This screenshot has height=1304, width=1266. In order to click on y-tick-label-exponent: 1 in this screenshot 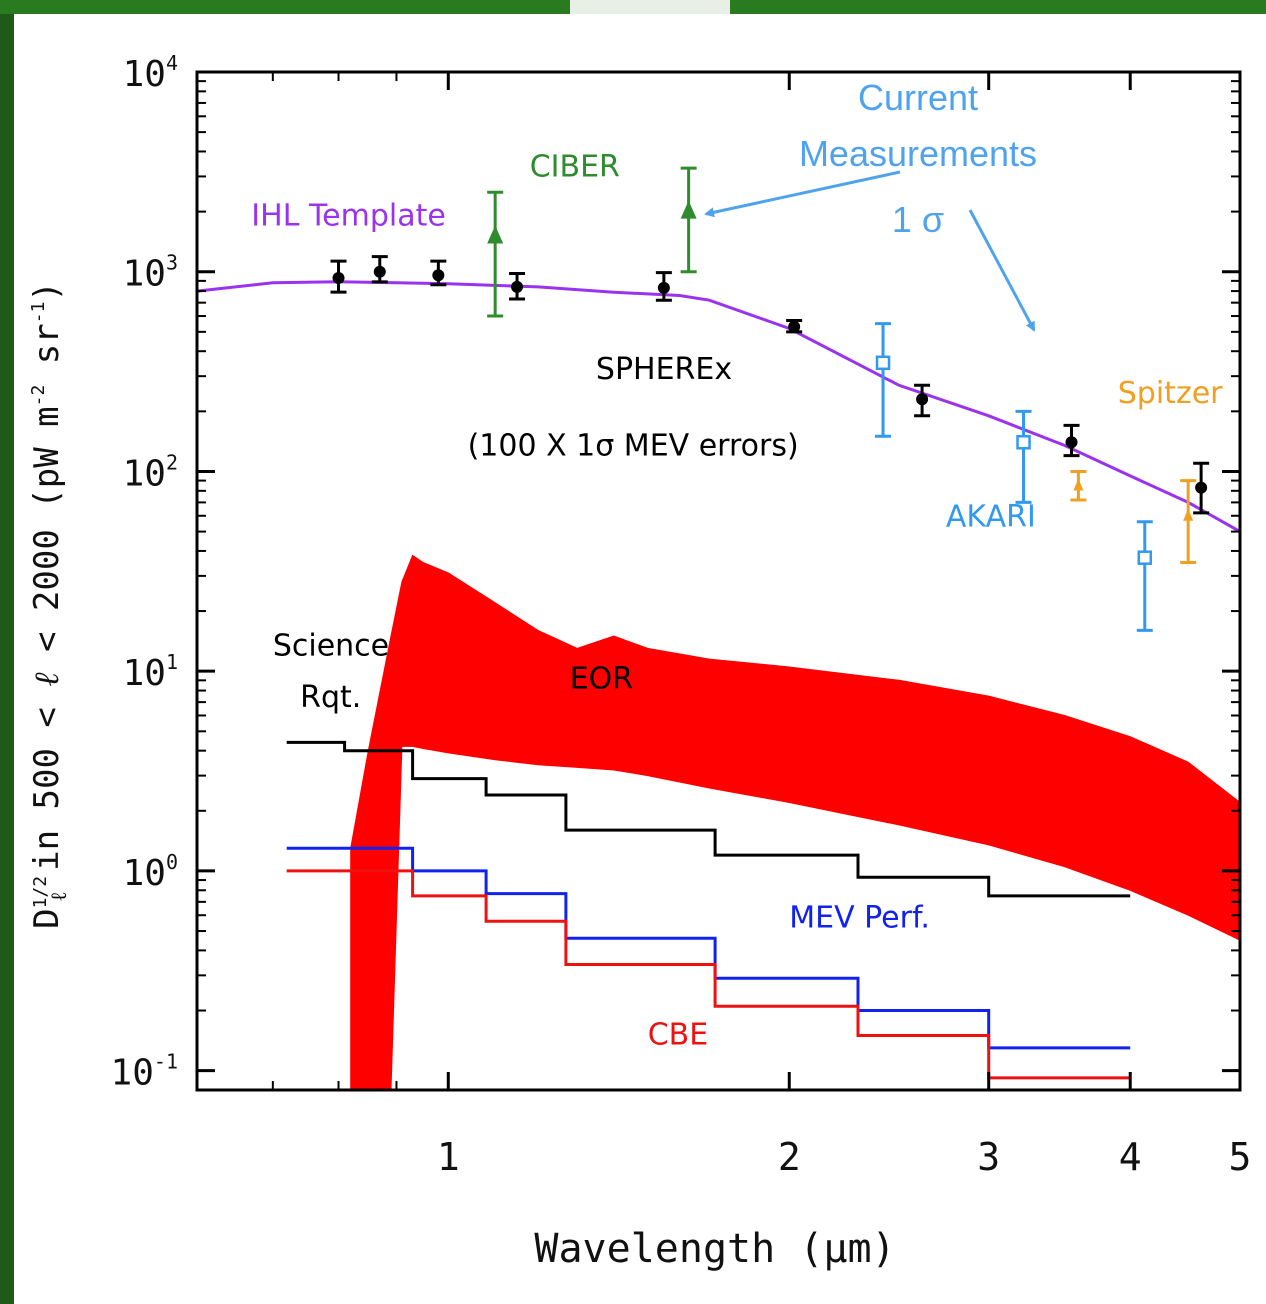, I will do `click(172, 662)`.